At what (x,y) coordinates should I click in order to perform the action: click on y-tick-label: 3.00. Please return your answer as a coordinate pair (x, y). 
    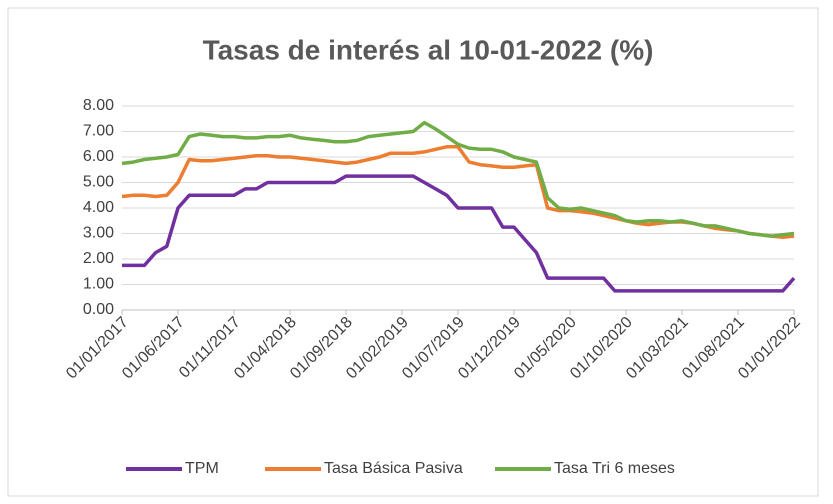
    Looking at the image, I should click on (98, 233).